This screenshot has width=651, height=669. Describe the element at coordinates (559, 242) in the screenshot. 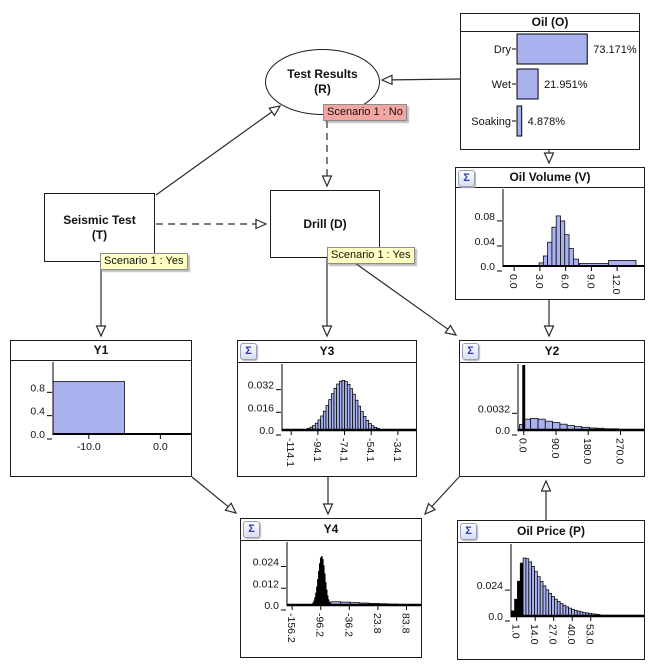

I see `chart-oil_volume: 0.0 0.04 0.08 0.0 3.0 6.0 9.0 12.0` at that location.